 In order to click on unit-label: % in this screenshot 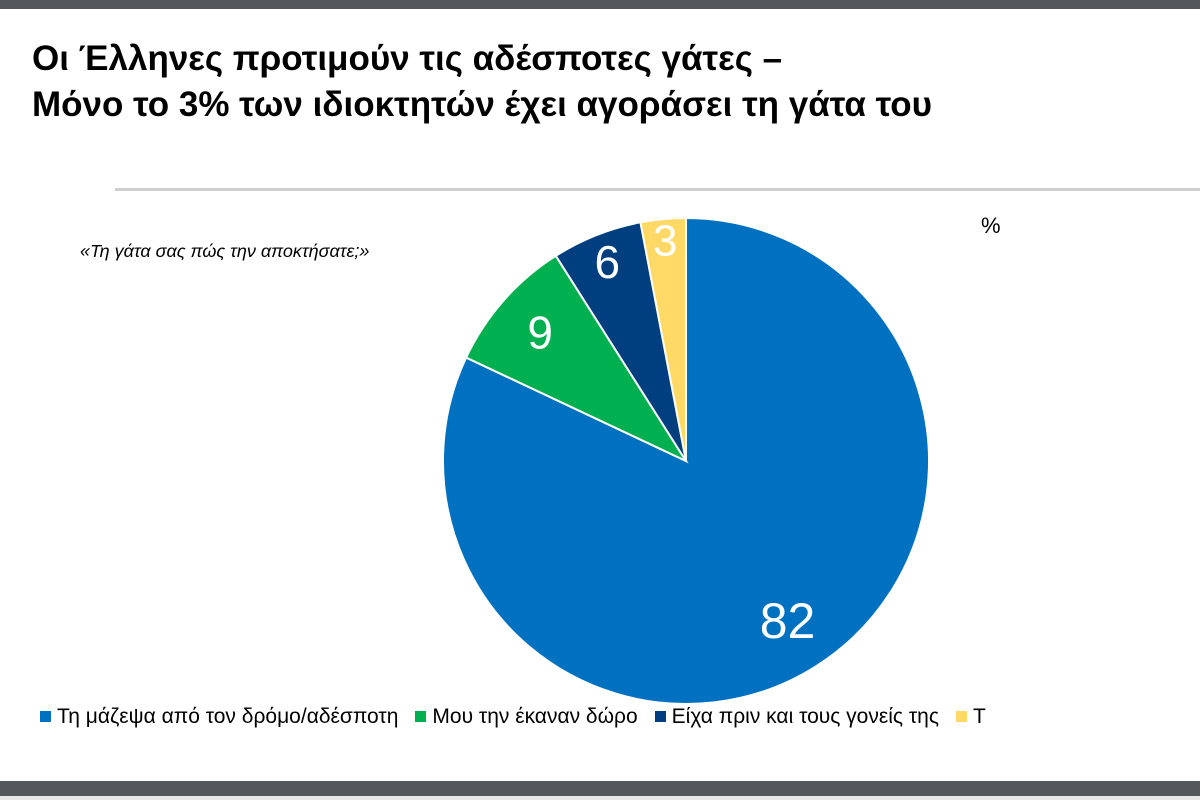, I will do `click(991, 225)`.